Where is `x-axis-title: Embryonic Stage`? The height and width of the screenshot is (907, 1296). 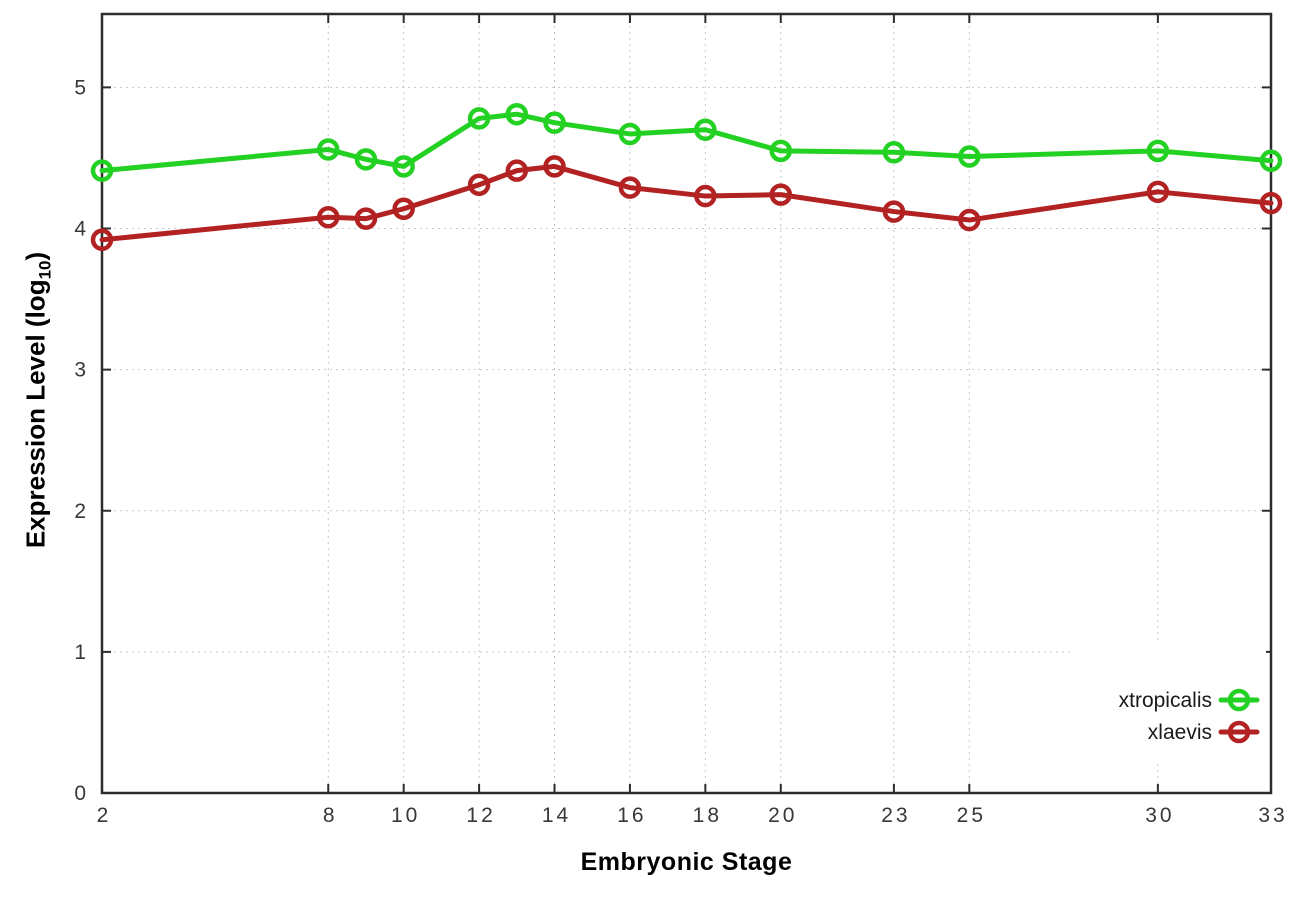 x-axis-title: Embryonic Stage is located at coordinates (686, 862).